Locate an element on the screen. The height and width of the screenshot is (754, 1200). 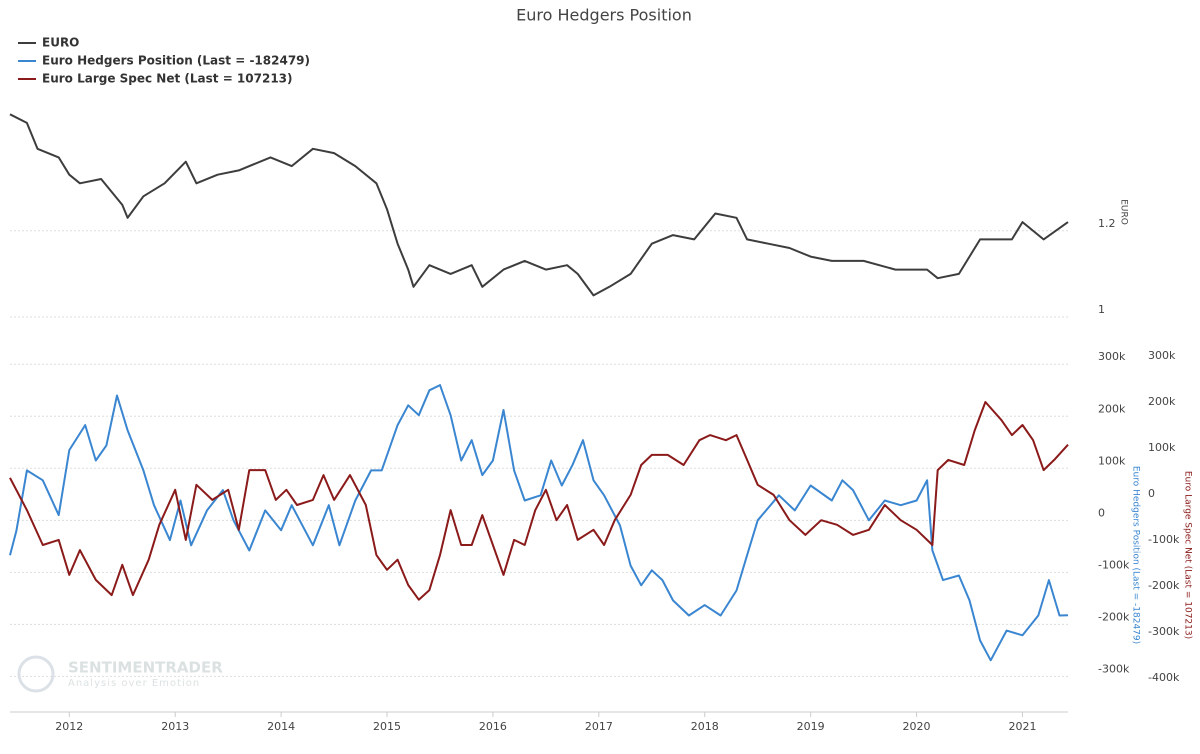
legend-label: Euro Hedgers Position (Last = -182479) is located at coordinates (176, 61).